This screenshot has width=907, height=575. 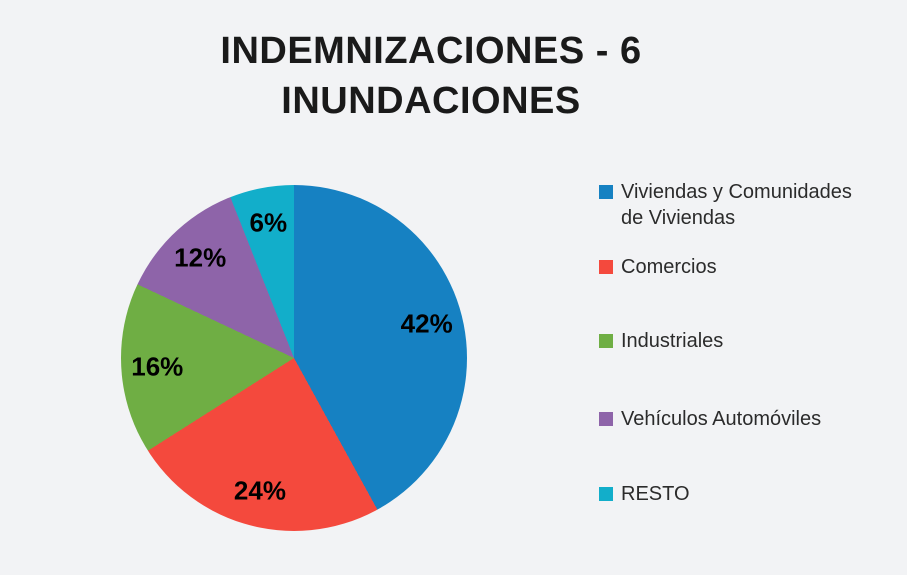 I want to click on legend-swatch-purple-icon, so click(x=606, y=419).